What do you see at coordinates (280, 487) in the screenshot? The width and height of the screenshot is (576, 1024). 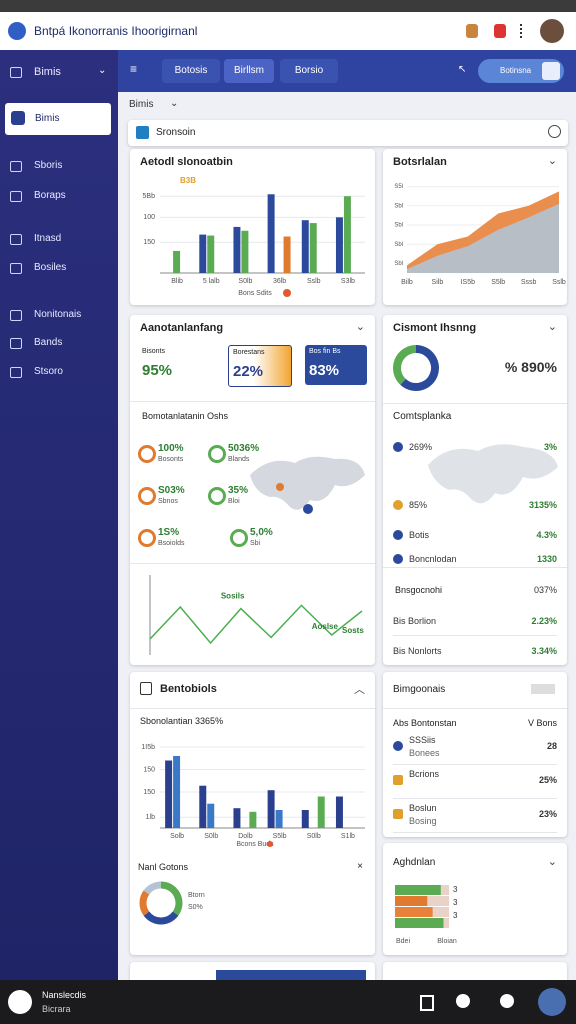 I see `map-pin` at bounding box center [280, 487].